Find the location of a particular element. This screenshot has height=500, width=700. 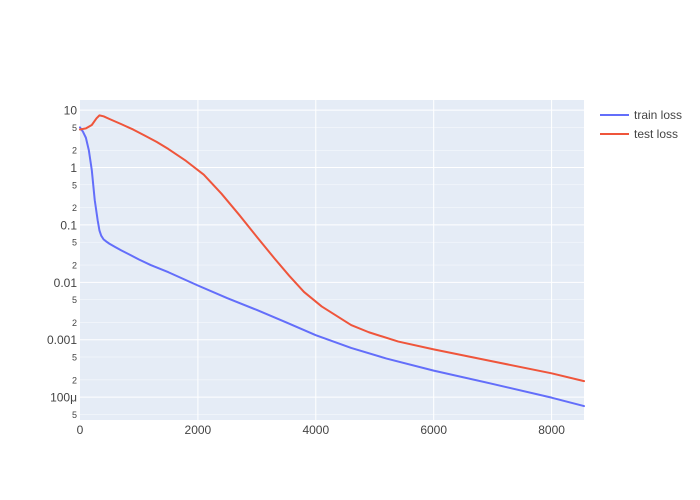

legend-item-train-loss: train loss is located at coordinates (641, 115).